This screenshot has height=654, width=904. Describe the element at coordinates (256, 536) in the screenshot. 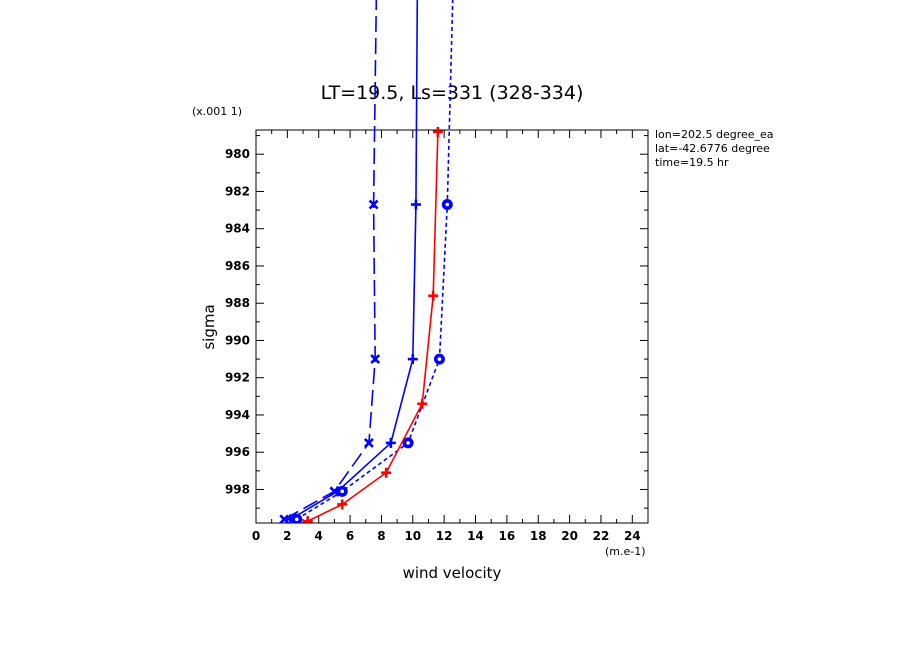

I see `x-tick-label: 0` at that location.